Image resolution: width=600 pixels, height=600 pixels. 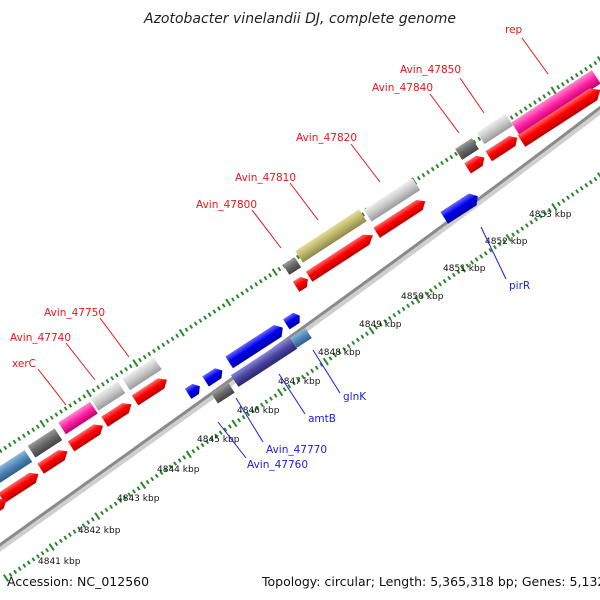 What do you see at coordinates (255, 345) in the screenshot?
I see `gene-unnamed-blue-long` at bounding box center [255, 345].